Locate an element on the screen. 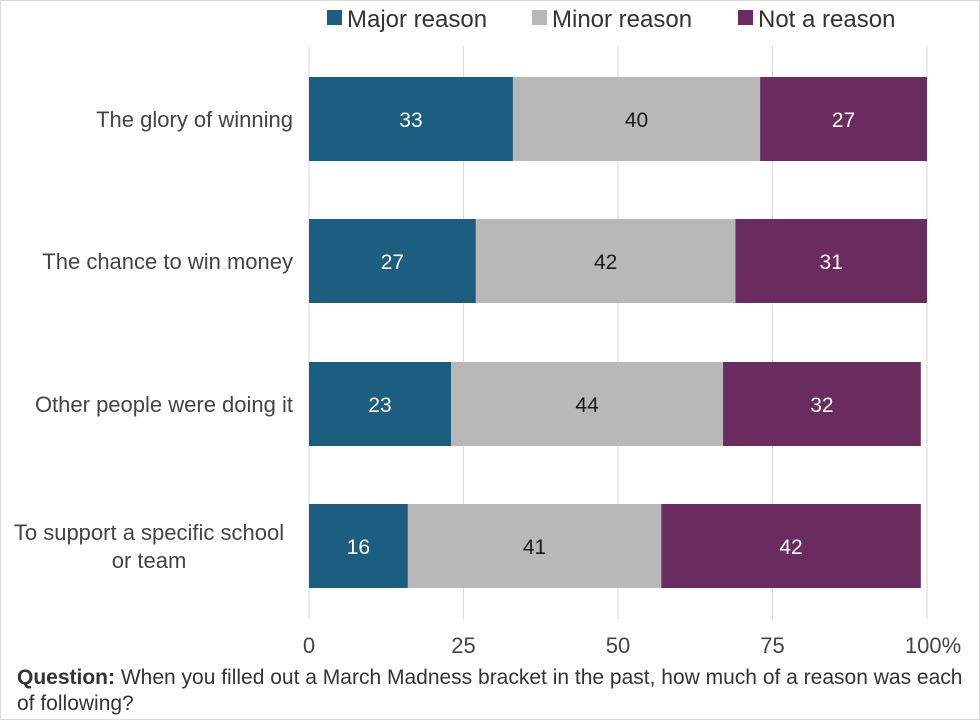 The image size is (980, 720). data-label: 31 is located at coordinates (831, 262).